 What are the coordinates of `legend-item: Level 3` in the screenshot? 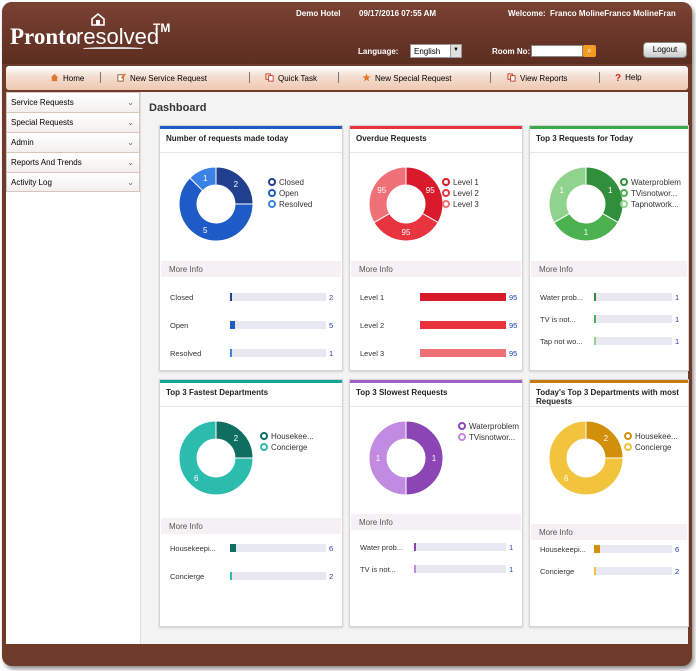 It's located at (460, 205).